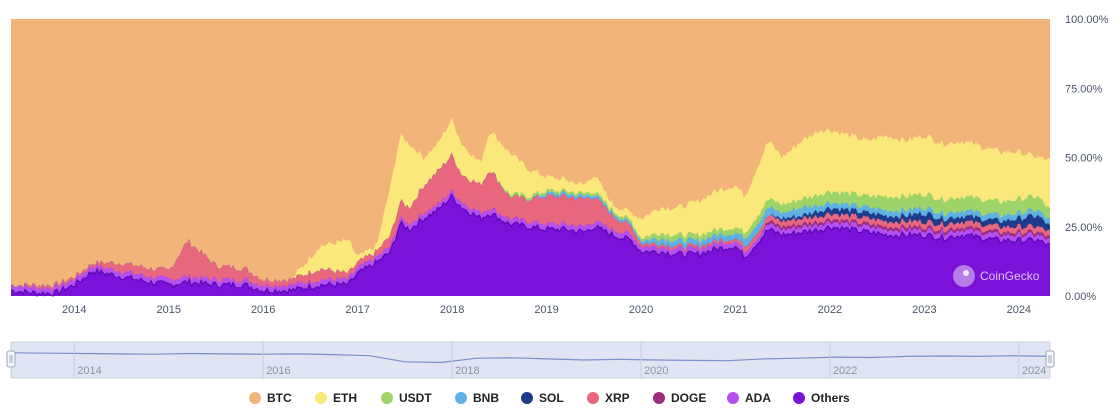  Describe the element at coordinates (924, 310) in the screenshot. I see `x-tick-label: 2023` at that location.